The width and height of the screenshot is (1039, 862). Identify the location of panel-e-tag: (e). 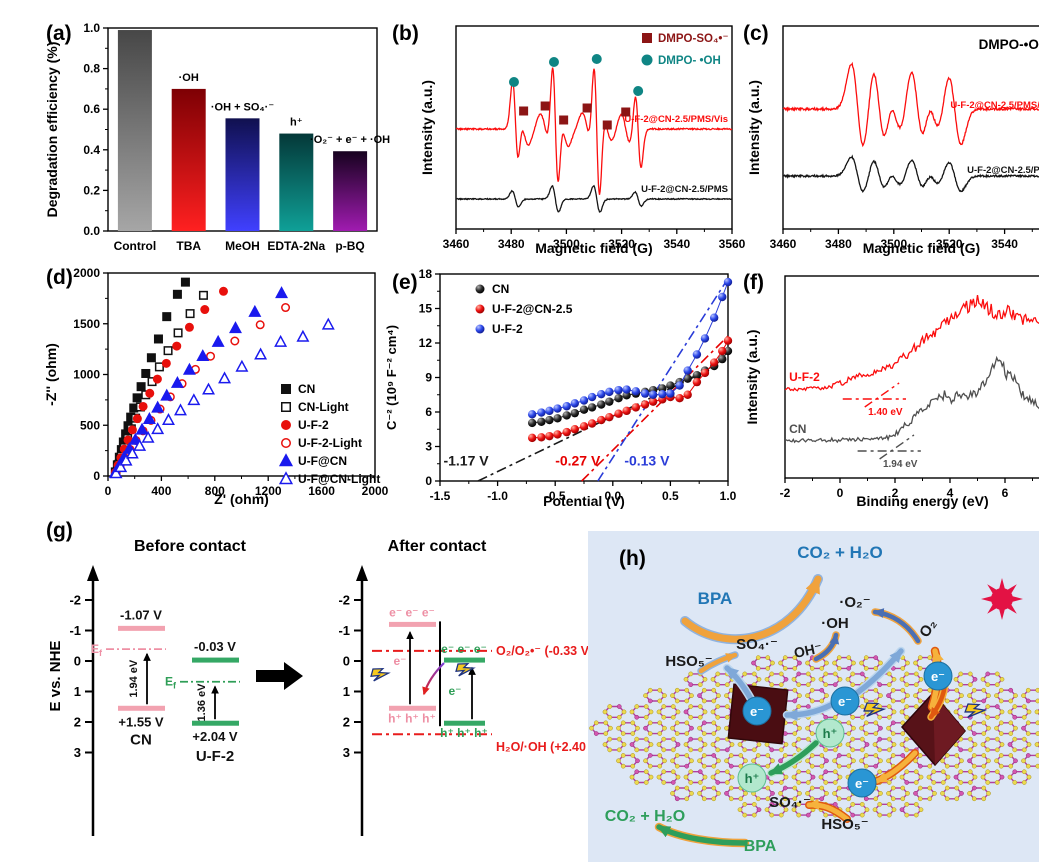
(405, 282).